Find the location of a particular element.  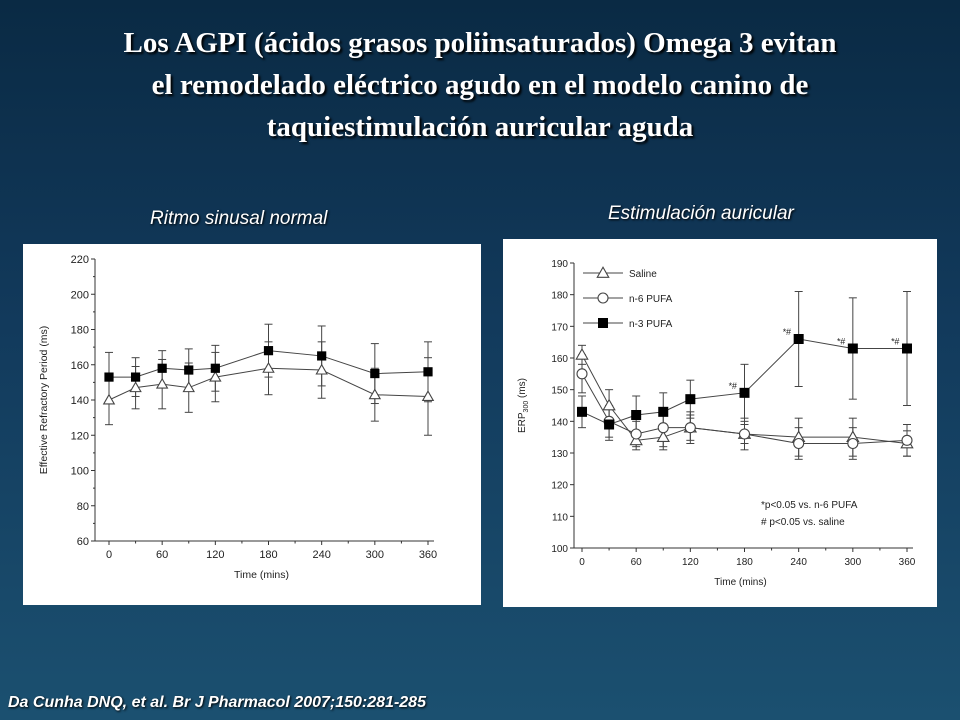

y-tick-label: 170 is located at coordinates (559, 327).